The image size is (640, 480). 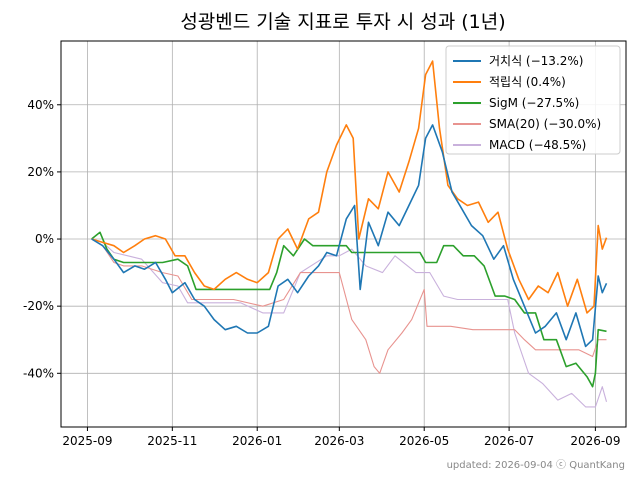 What do you see at coordinates (509, 441) in the screenshot?
I see `x-tick-label: 2026-07` at bounding box center [509, 441].